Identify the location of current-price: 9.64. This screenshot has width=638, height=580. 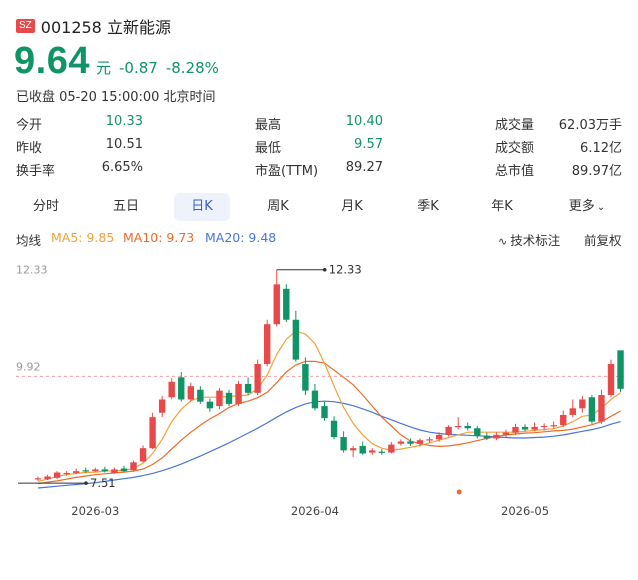
(52, 61).